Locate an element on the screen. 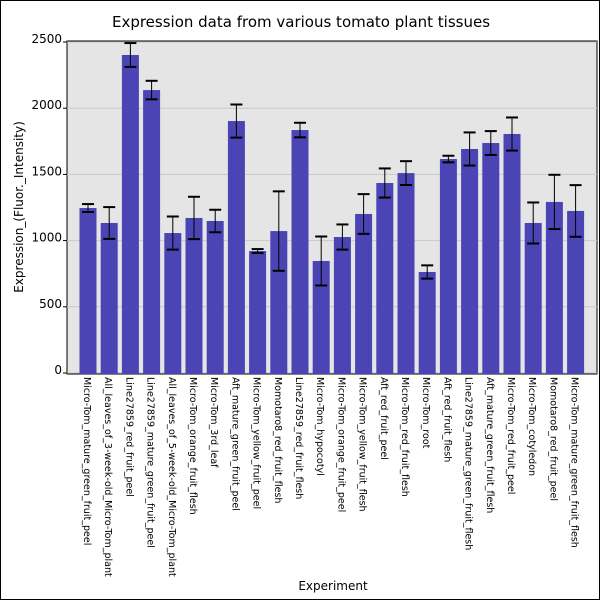 The height and width of the screenshot is (600, 600). y-tick-label: 2000 is located at coordinates (46, 105).